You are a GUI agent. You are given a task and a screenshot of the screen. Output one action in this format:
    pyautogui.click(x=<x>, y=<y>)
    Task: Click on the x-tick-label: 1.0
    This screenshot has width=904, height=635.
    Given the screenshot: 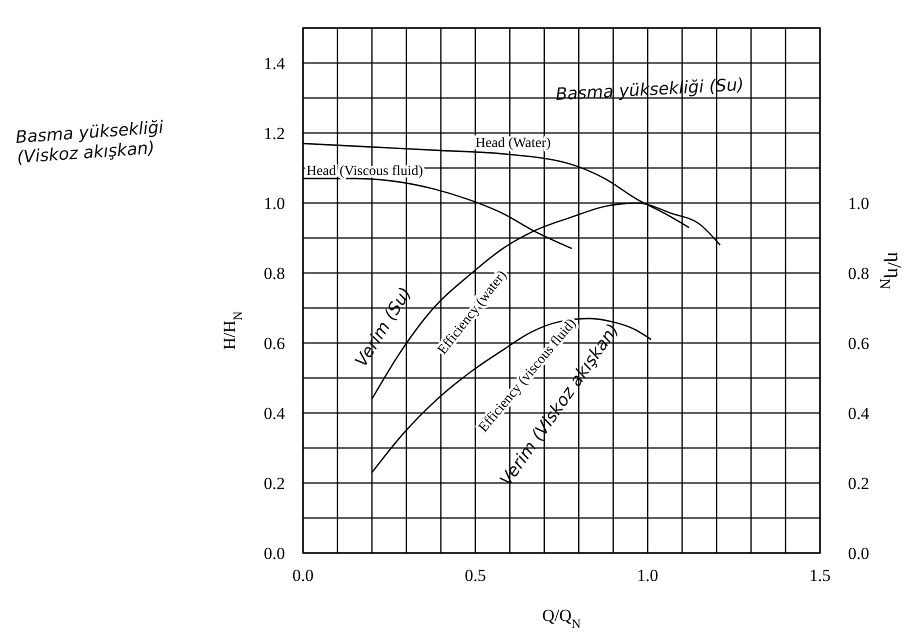 What is the action you would take?
    pyautogui.click(x=647, y=575)
    